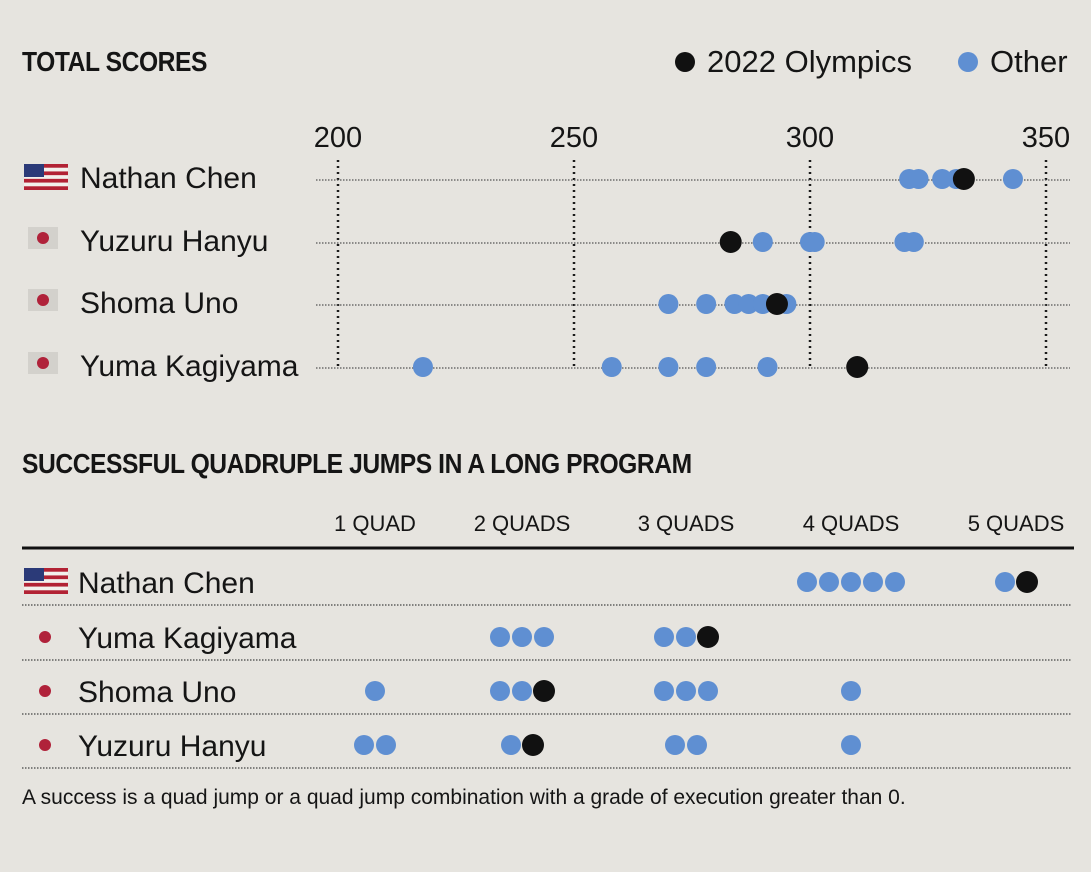 Image resolution: width=1091 pixels, height=872 pixels. What do you see at coordinates (1016, 523) in the screenshot?
I see `category-label-5-quad: 5 QUADS` at bounding box center [1016, 523].